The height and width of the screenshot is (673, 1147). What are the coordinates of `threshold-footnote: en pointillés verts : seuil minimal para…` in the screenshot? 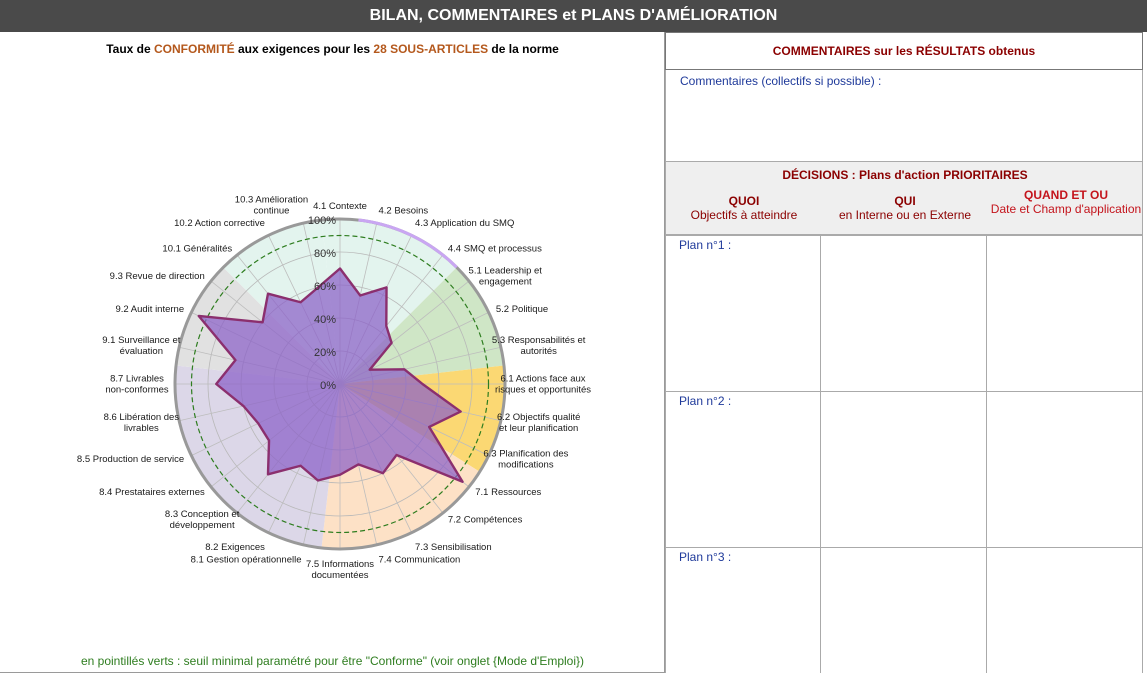 It's located at (332, 661).